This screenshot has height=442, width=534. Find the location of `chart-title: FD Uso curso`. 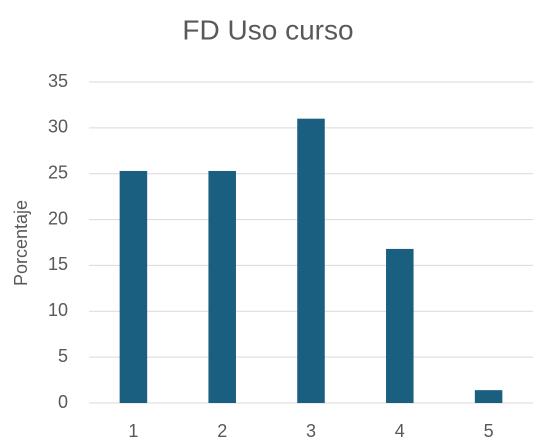

chart-title: FD Uso curso is located at coordinates (267, 29).